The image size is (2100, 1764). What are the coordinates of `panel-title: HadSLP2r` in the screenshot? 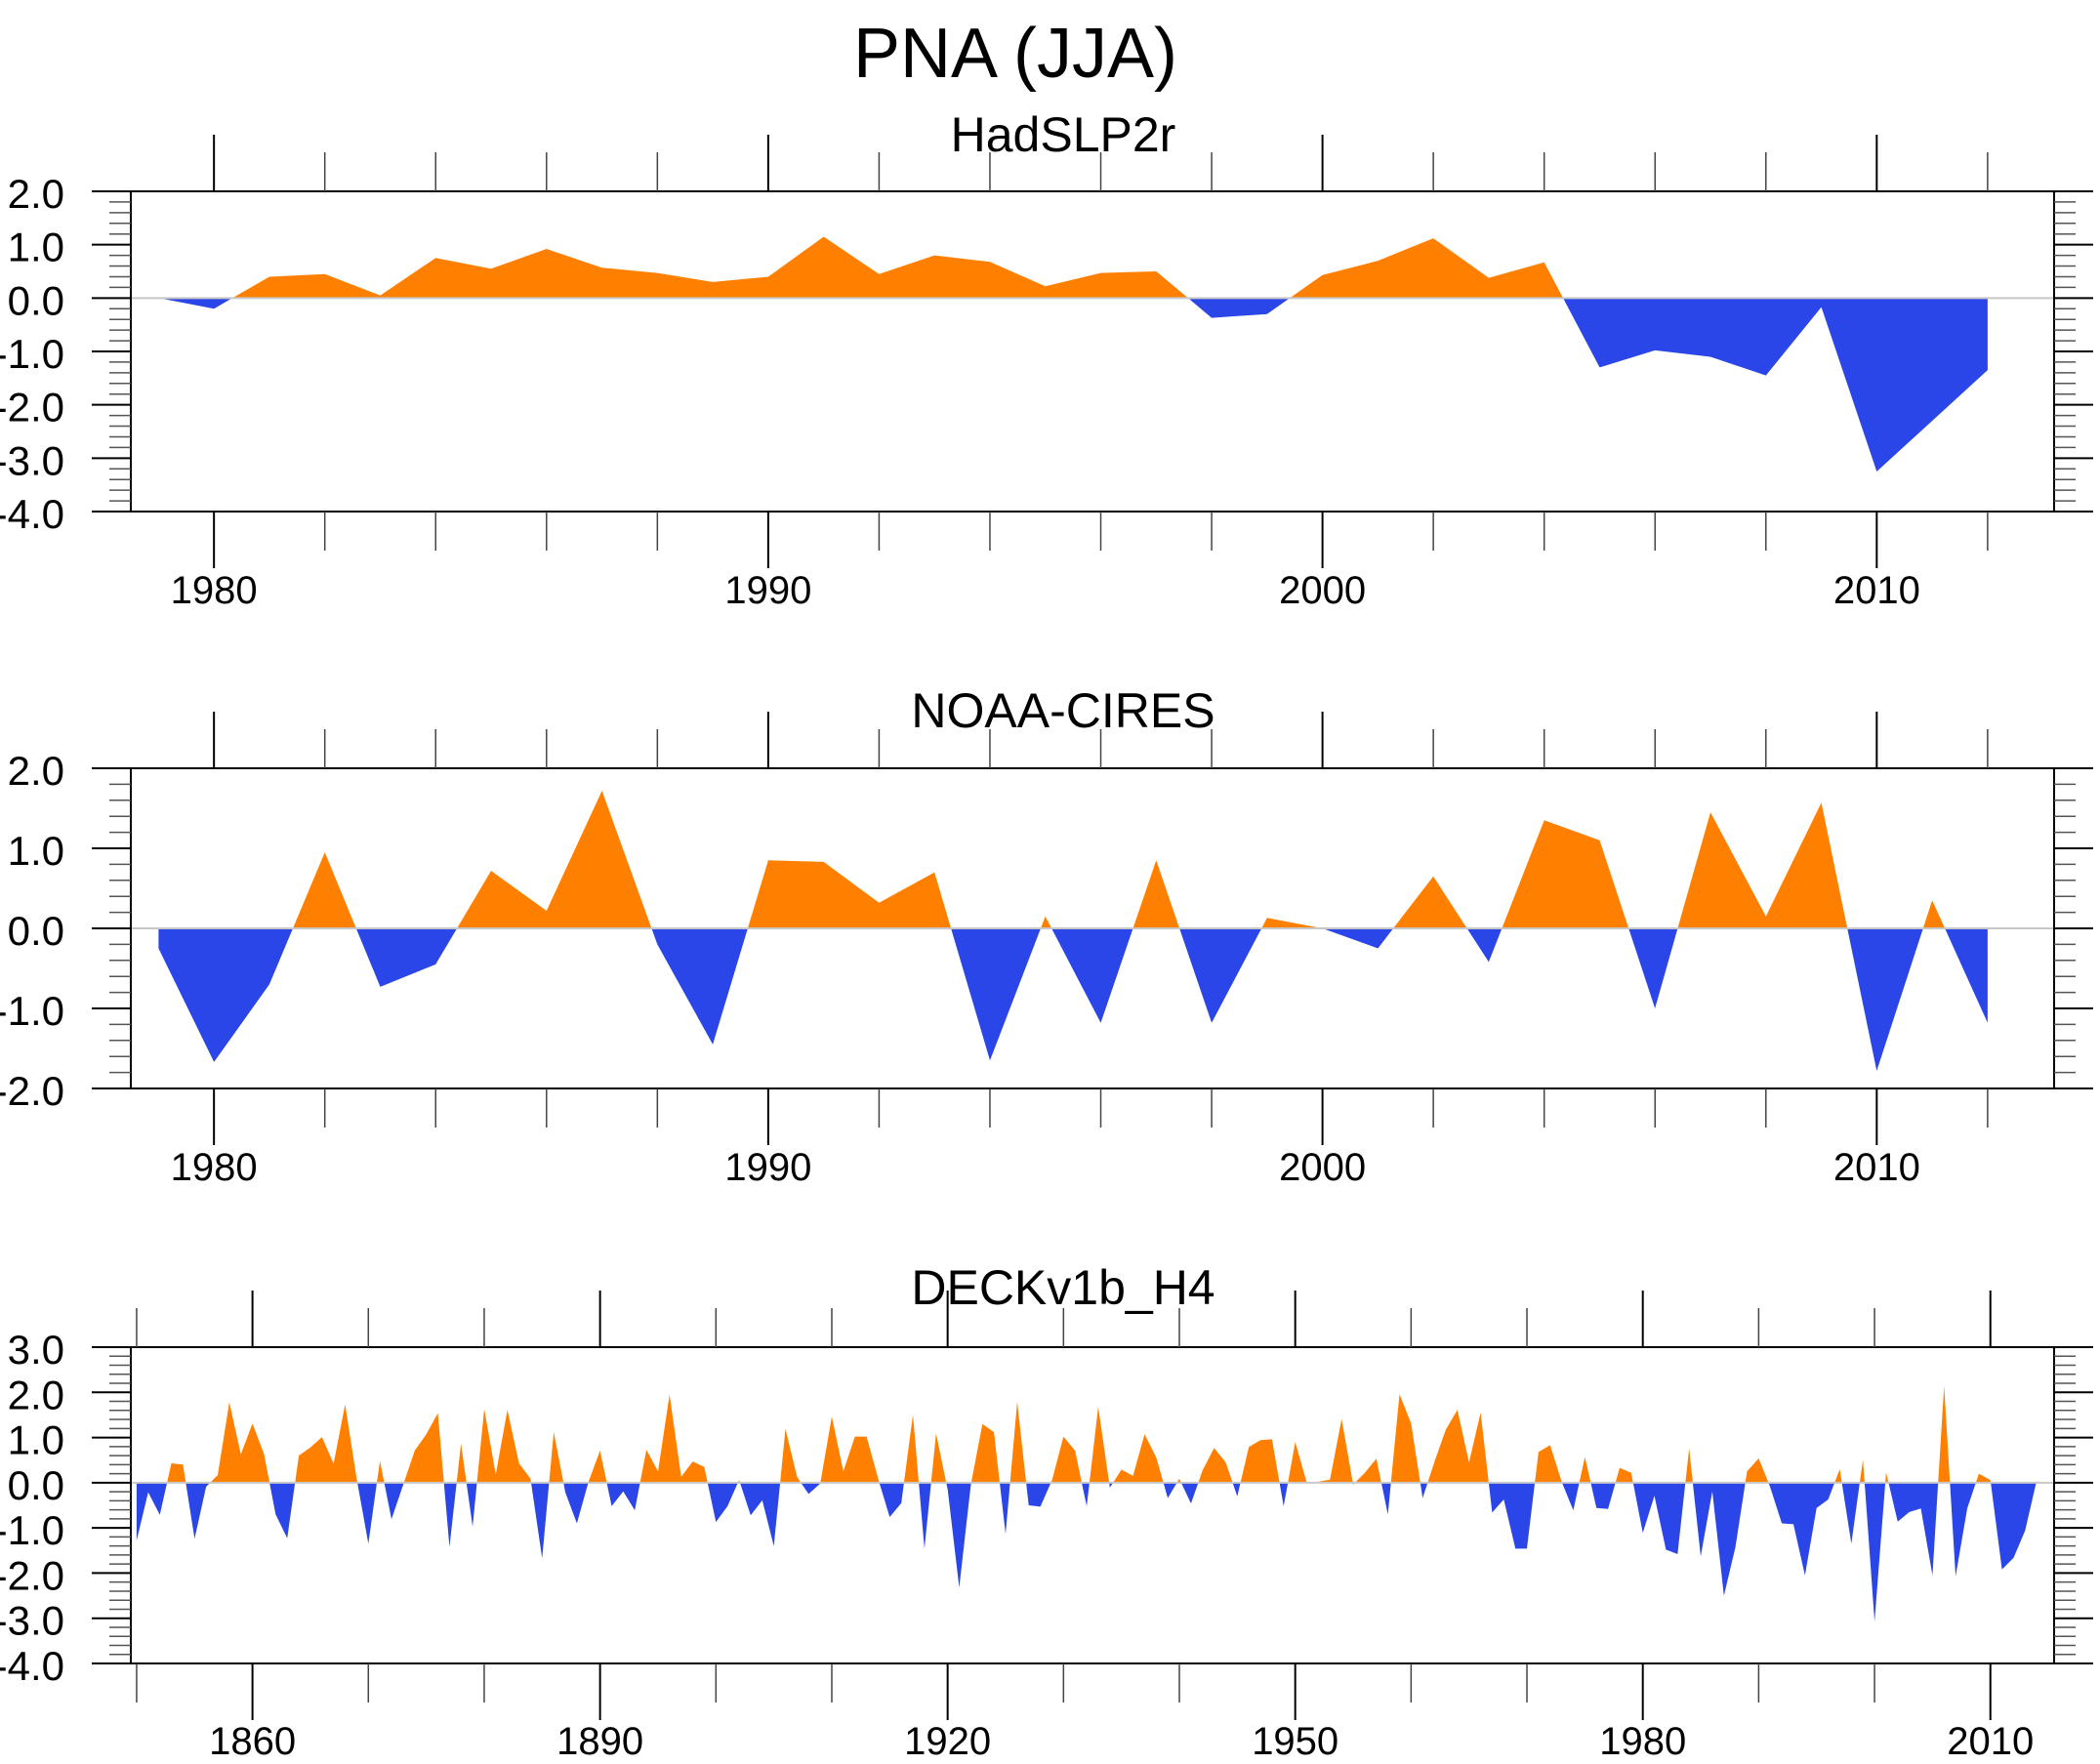 It's located at (1063, 134).